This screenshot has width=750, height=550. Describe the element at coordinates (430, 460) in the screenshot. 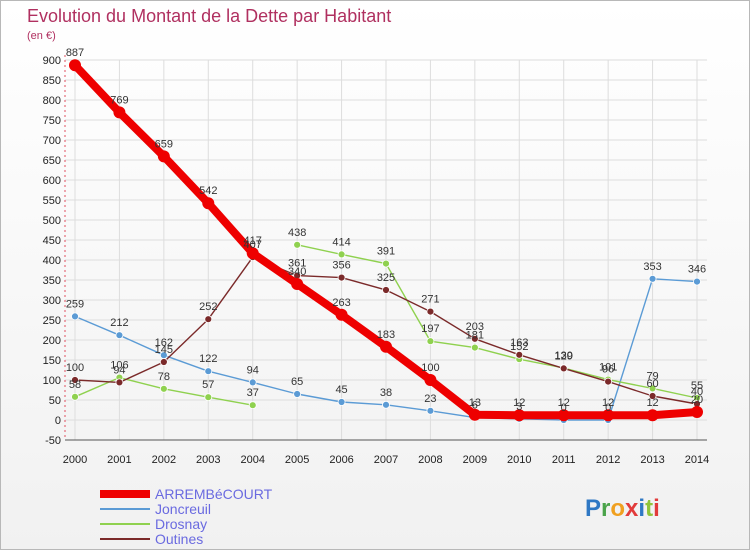

I see `x-tick-label: 2008` at that location.